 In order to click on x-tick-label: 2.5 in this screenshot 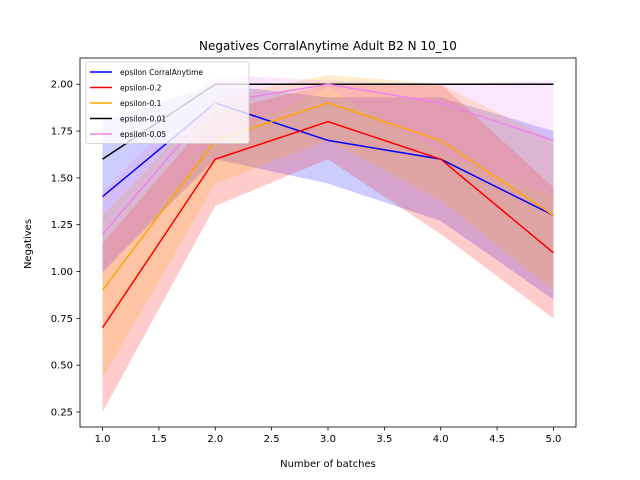, I will do `click(272, 439)`.